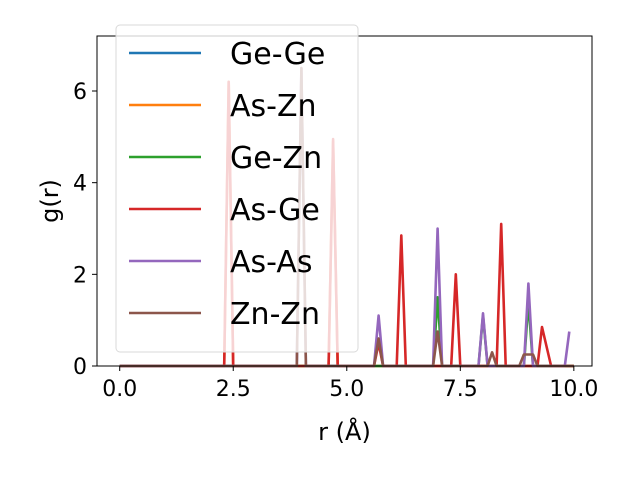 The height and width of the screenshot is (480, 640). Describe the element at coordinates (233, 389) in the screenshot. I see `x-tick-label: 2.5` at that location.